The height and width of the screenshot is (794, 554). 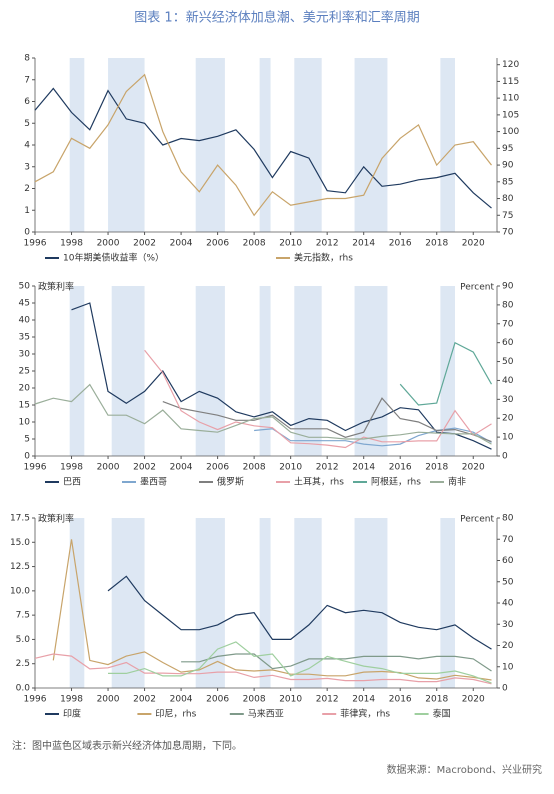 What do you see at coordinates (27, 189) in the screenshot?
I see `y-tick-label: 2` at bounding box center [27, 189].